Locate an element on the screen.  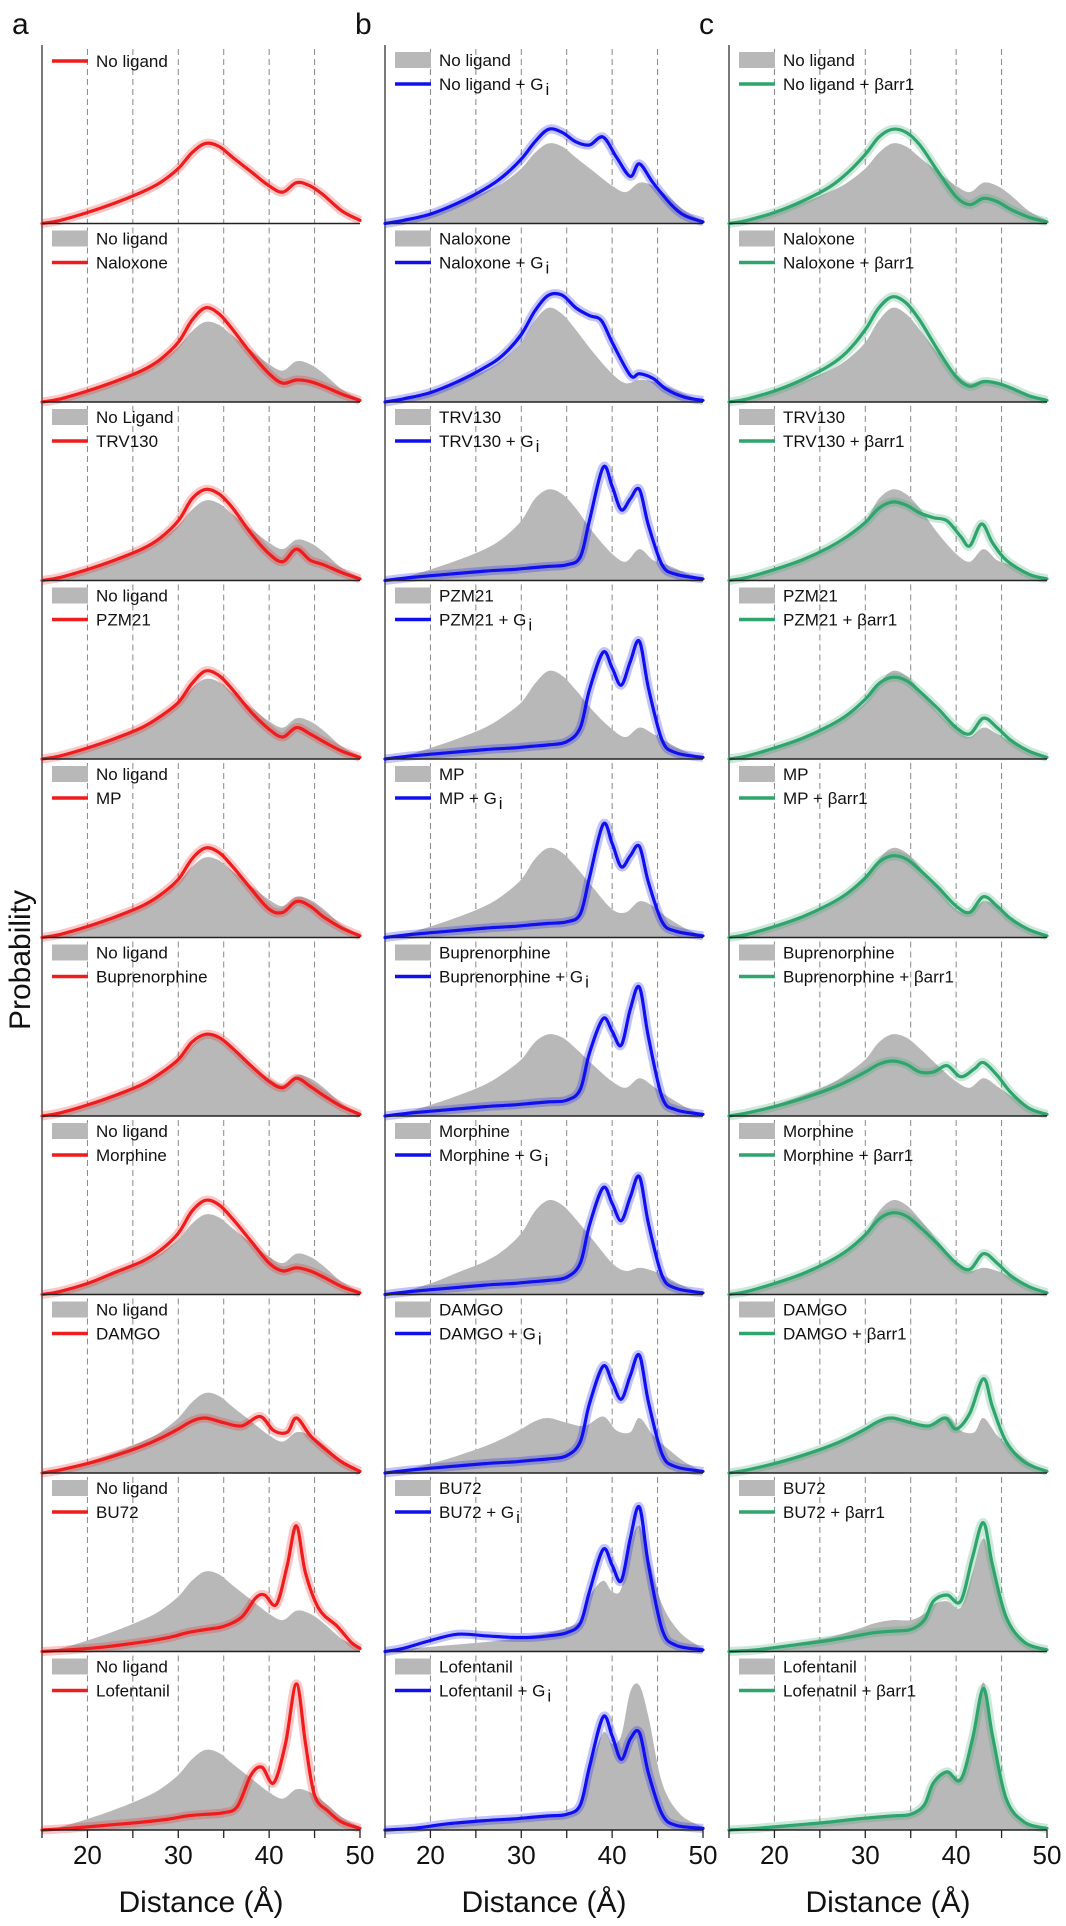
legend-label-reference: BU72 is located at coordinates (804, 1488).